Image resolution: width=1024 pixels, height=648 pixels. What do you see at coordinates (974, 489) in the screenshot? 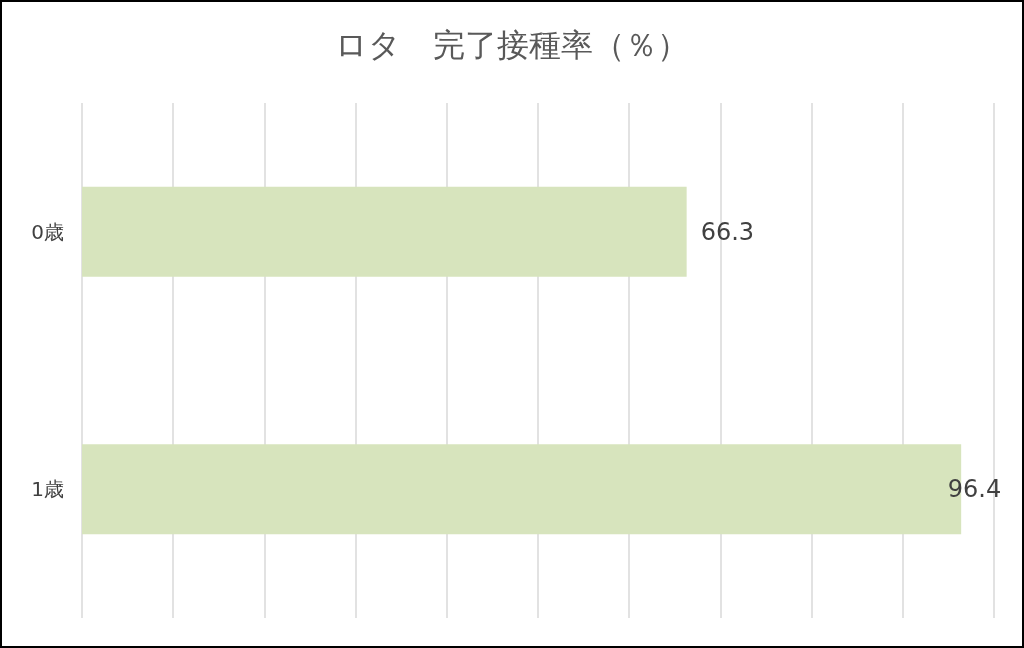
I see `data-label: 96.4` at bounding box center [974, 489].